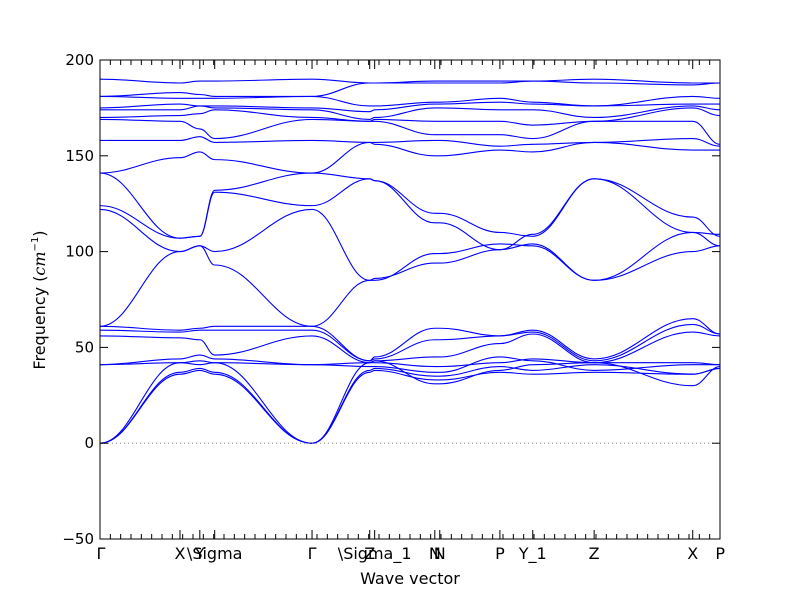 Image resolution: width=800 pixels, height=604 pixels. Describe the element at coordinates (79, 252) in the screenshot. I see `y-tick-label: 100` at that location.